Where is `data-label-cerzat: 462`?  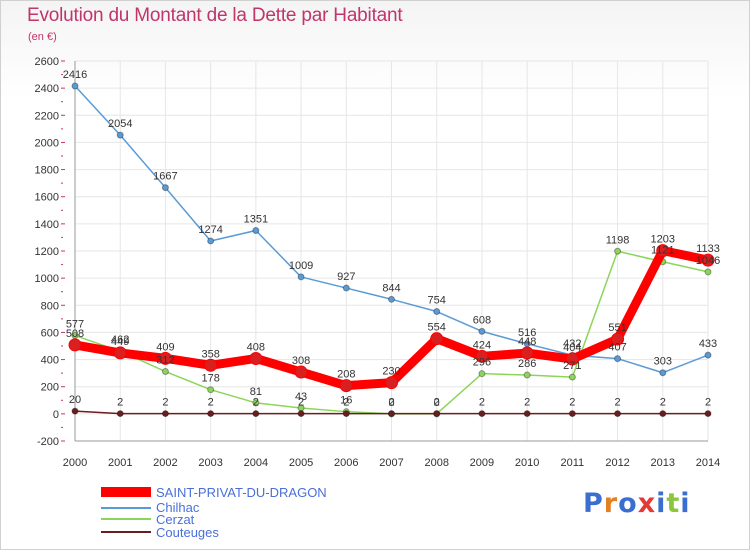
data-label-cerzat: 462 is located at coordinates (120, 340).